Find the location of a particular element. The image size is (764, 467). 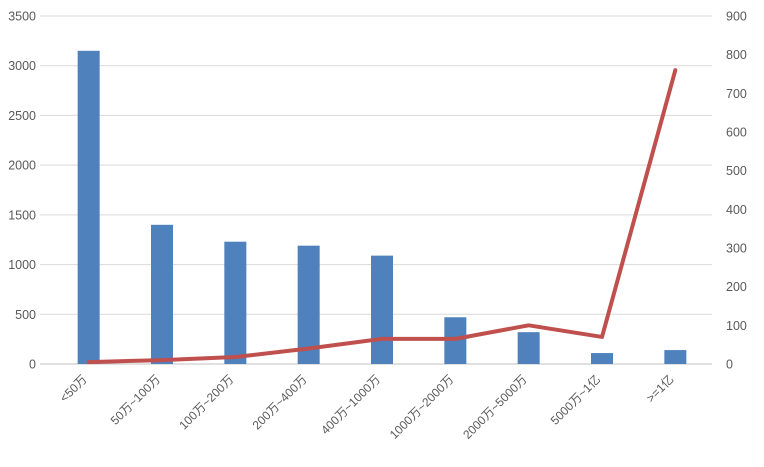

right-axis-tick-label: 300 is located at coordinates (736, 249).